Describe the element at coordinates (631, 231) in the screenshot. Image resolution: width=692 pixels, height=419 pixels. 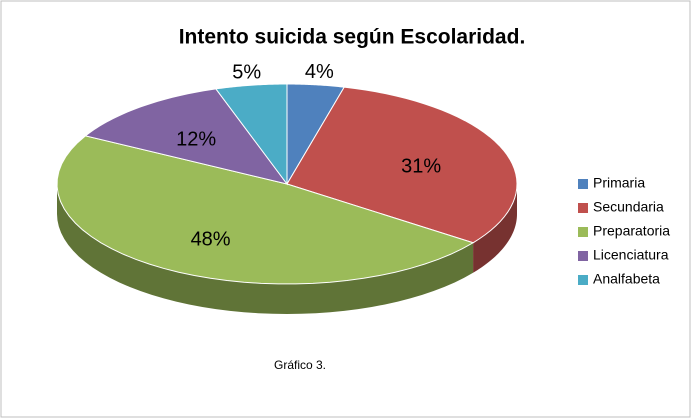
I see `legend-label: Preparatoria` at that location.